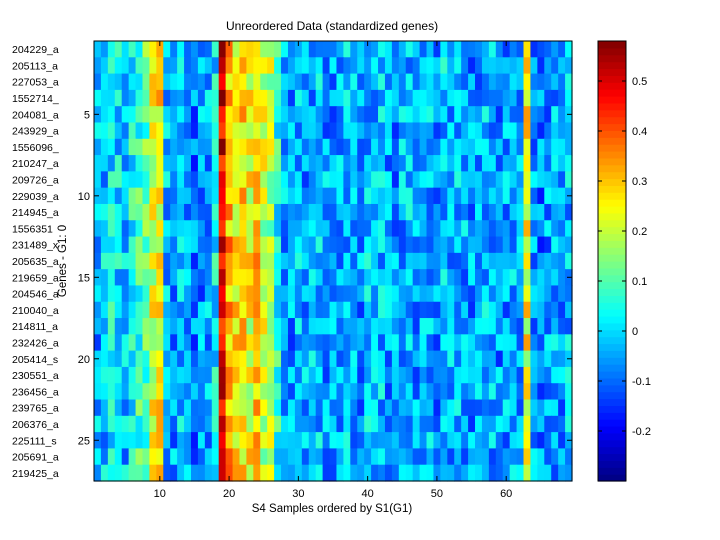  Describe the element at coordinates (35, 197) in the screenshot. I see `row-label: 229039_a` at that location.